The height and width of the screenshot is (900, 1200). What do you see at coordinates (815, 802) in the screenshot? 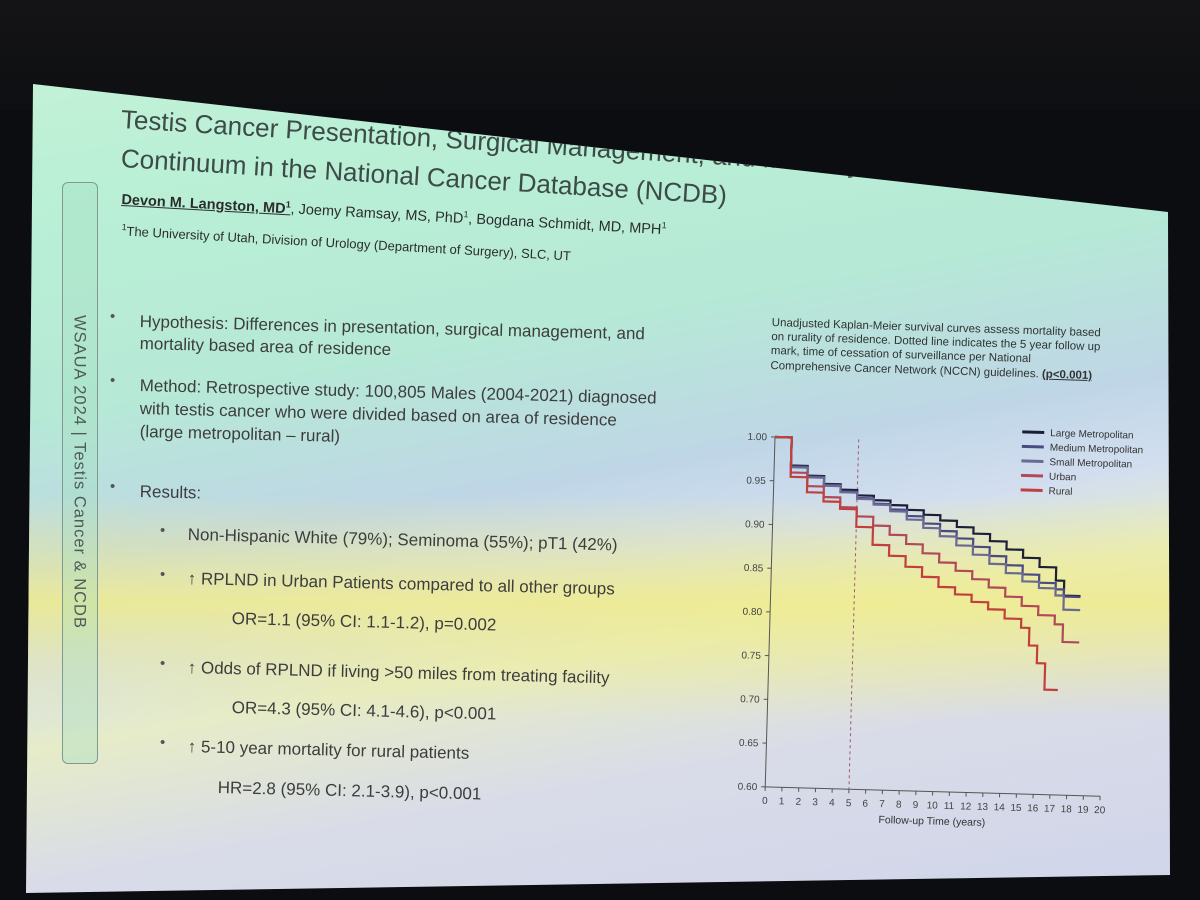
I see `x-tick-label: 3` at bounding box center [815, 802].